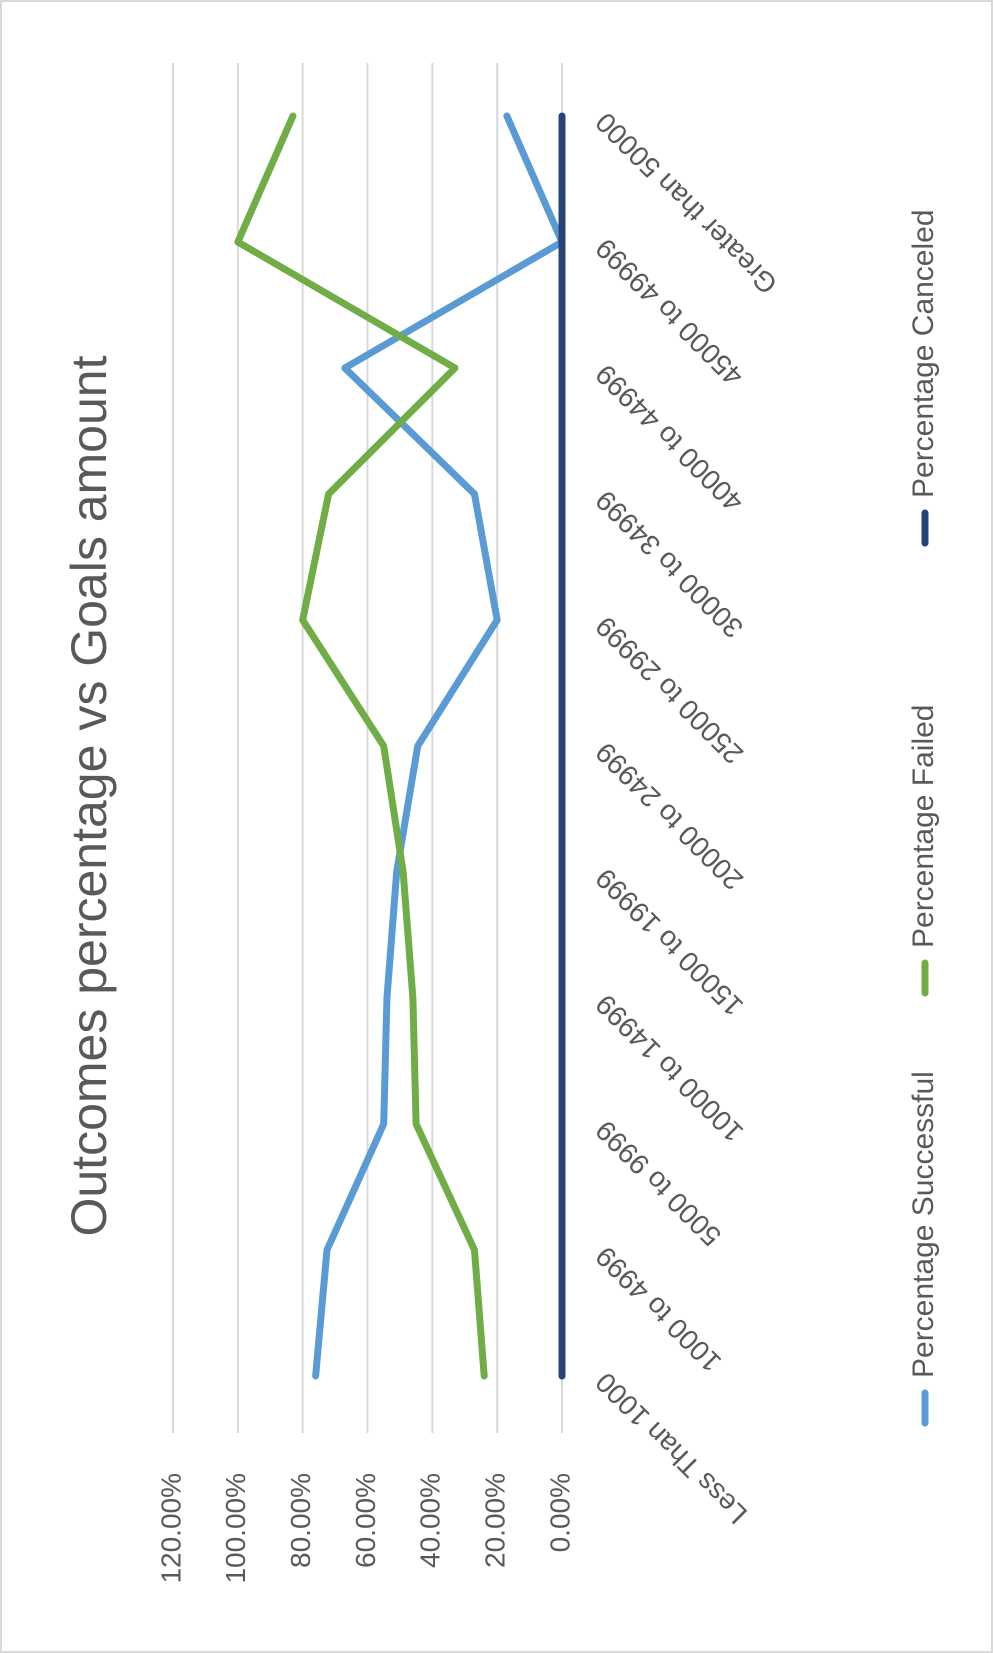 Image resolution: width=993 pixels, height=1653 pixels. Describe the element at coordinates (923, 353) in the screenshot. I see `legend-label: Percentage Canceled` at that location.